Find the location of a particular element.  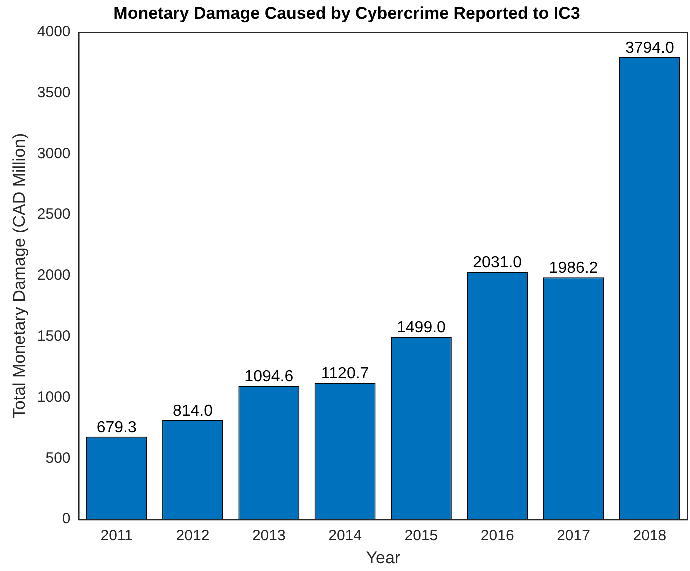

x-axis-title: Year is located at coordinates (383, 558).